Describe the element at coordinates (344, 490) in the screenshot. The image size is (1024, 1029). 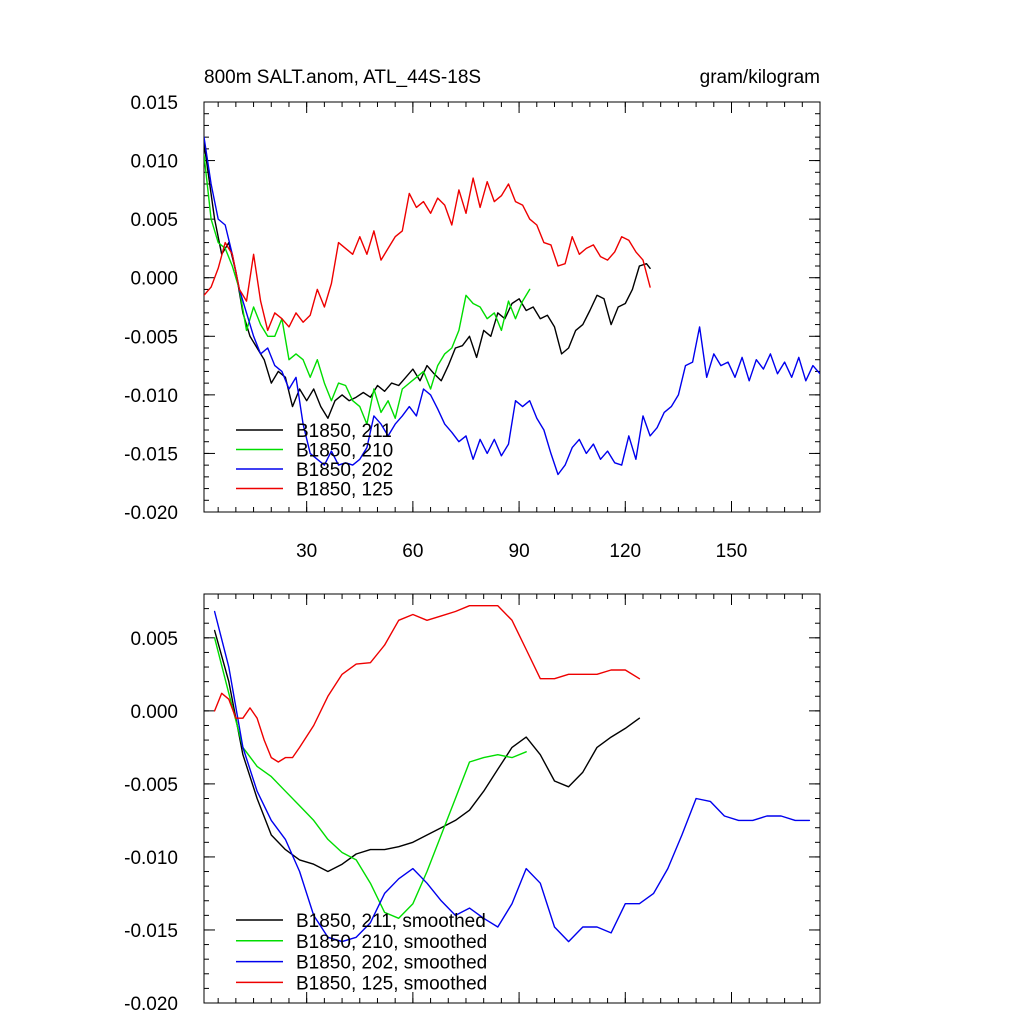
I see `legend-label: B1850, 125` at that location.